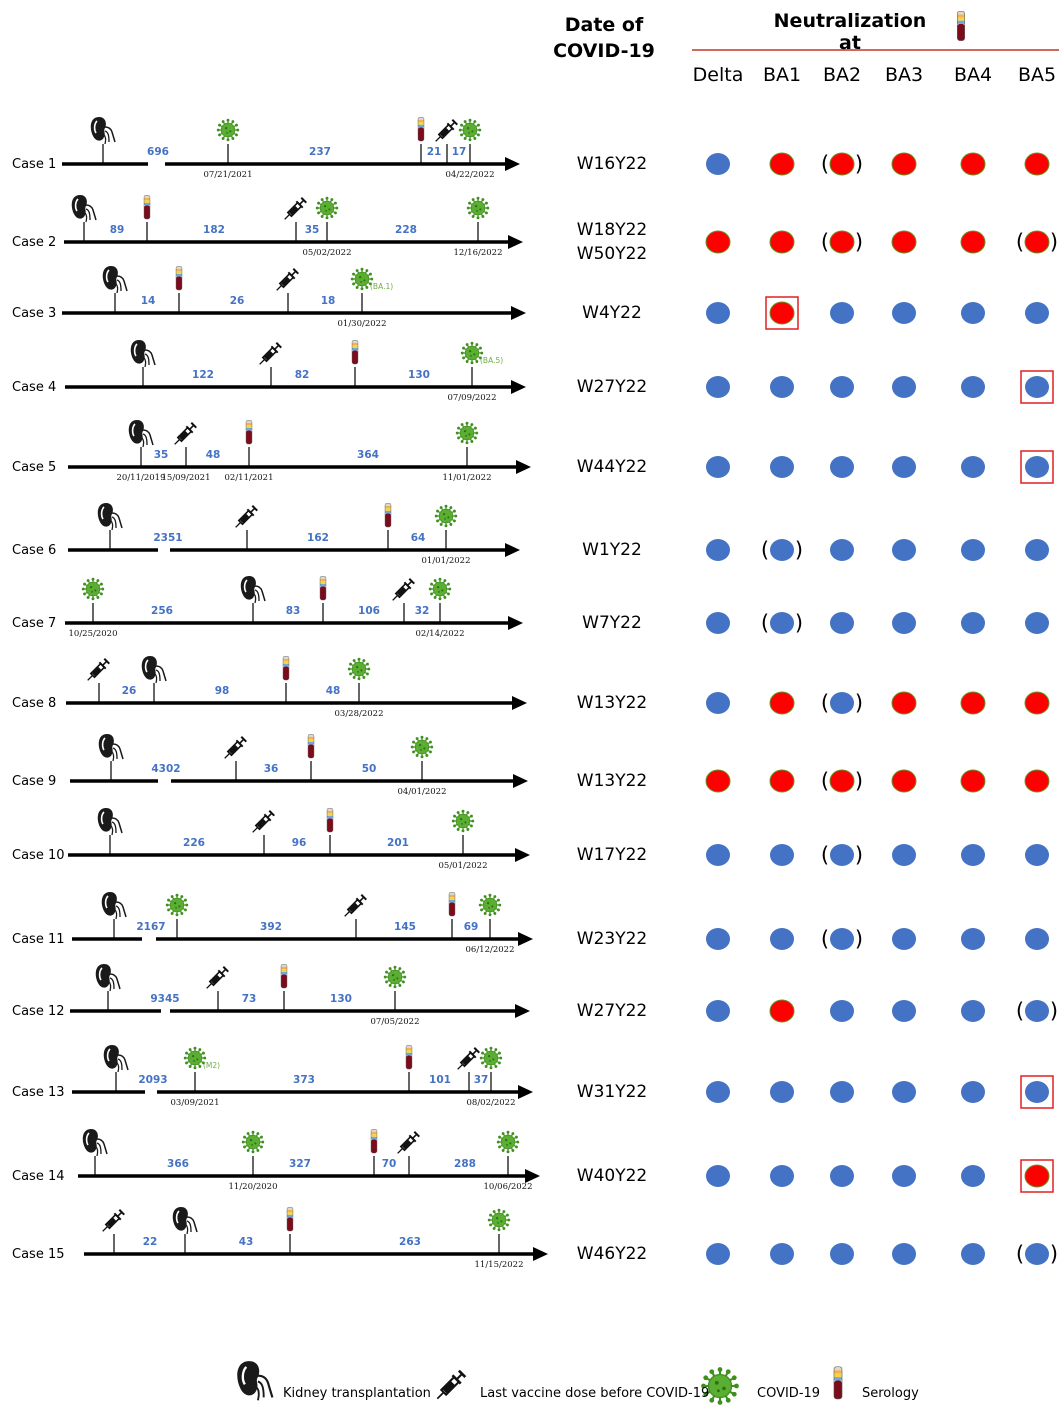  Describe the element at coordinates (531, 148) in the screenshot. I see `case-row-1: Case 1 696 07/21/2021 237 21 17 04/22/2022 ()` at that location.